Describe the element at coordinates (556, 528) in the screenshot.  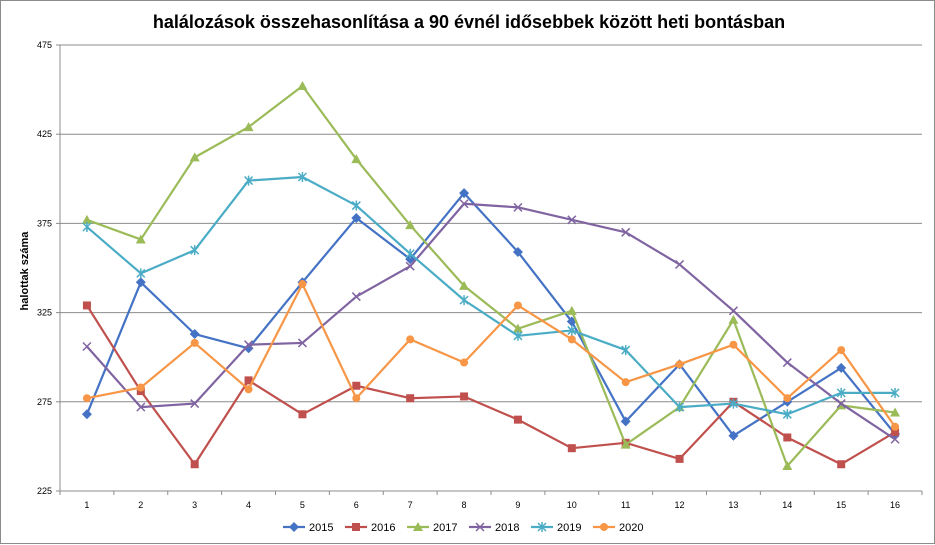
I see `legend-item-2019: 2019` at that location.